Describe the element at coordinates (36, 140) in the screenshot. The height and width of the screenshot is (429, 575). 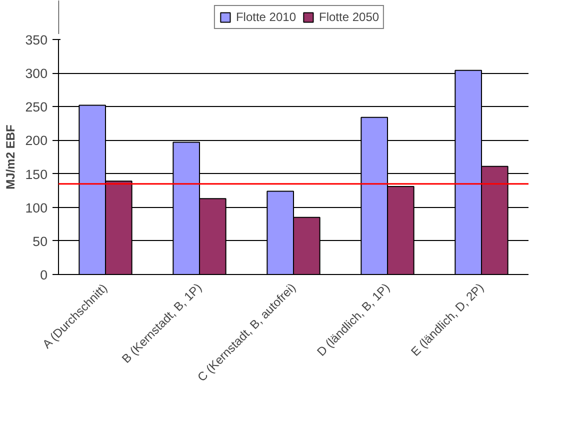
I see `y-tick-label: 200` at that location.